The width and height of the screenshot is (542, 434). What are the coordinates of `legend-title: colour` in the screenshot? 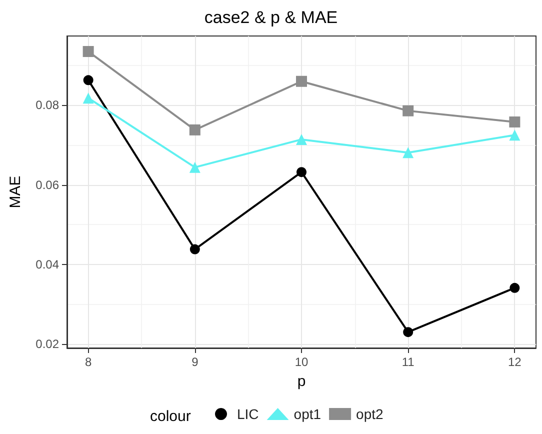 It's located at (170, 416).